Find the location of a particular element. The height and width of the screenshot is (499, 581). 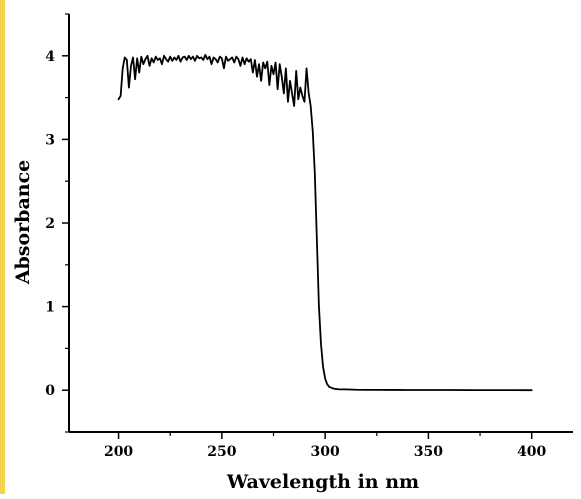

y-tick-label: 2 is located at coordinates (50, 224).